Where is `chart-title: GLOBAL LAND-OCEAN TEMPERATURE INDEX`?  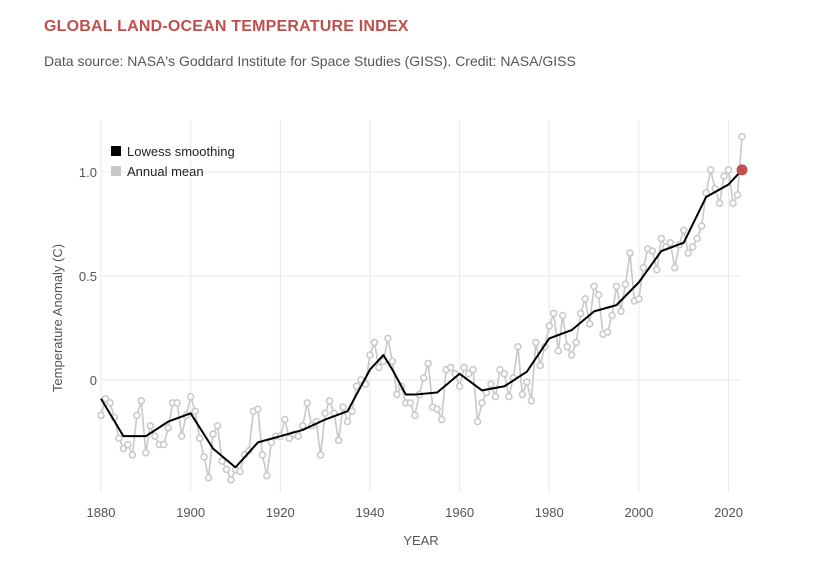 chart-title: GLOBAL LAND-OCEAN TEMPERATURE INDEX is located at coordinates (226, 26).